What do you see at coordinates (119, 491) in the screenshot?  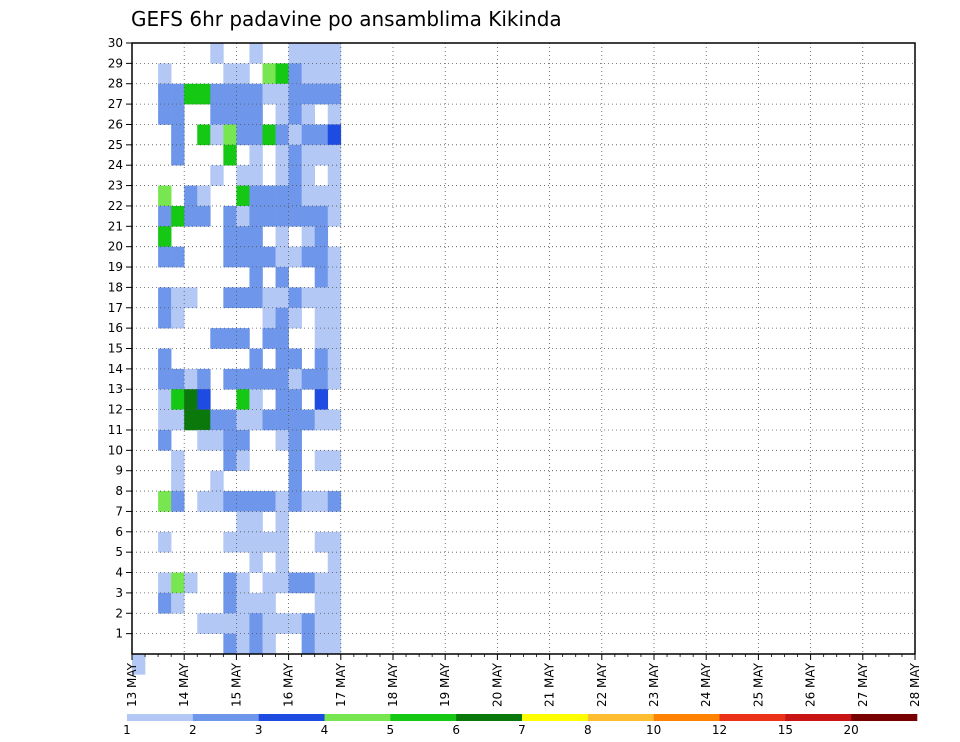 I see `y-tick-label: 8` at bounding box center [119, 491].